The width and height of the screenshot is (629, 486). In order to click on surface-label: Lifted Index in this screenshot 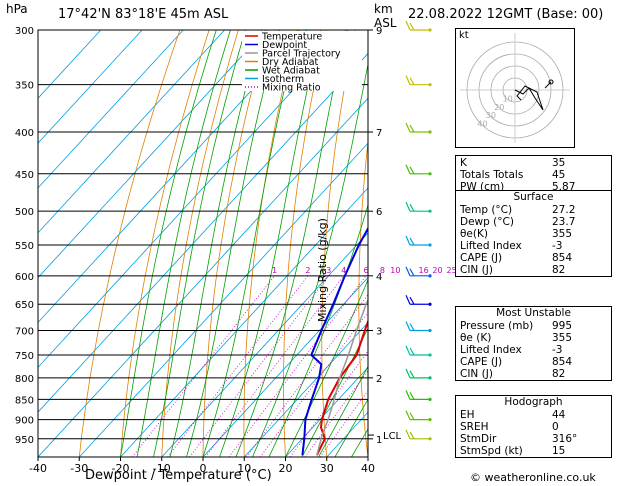, I will do `click(491, 246)`.